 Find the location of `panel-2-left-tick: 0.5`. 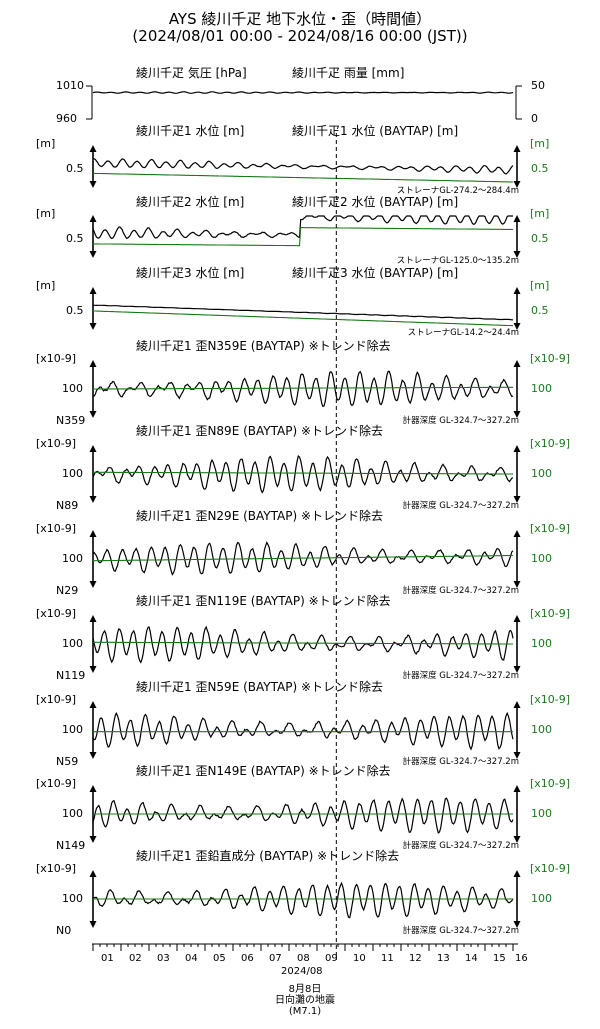

panel-2-left-tick: 0.5 is located at coordinates (75, 238).